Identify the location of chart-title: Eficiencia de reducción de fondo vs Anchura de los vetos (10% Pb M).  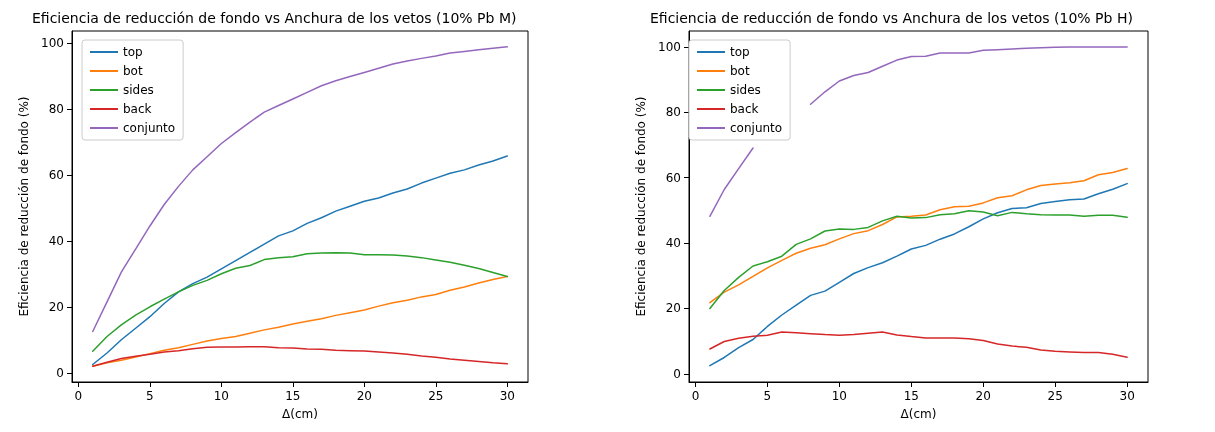
(274, 18).